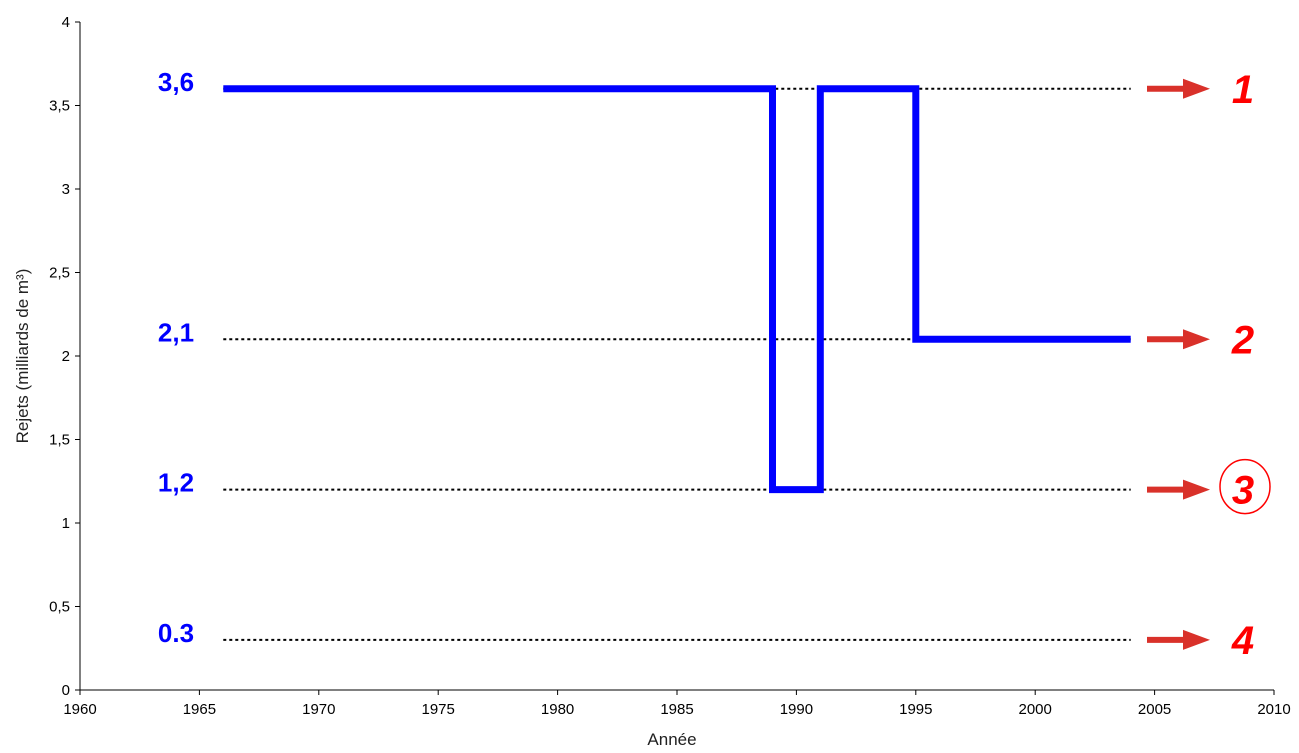 The image size is (1299, 753). I want to click on y-tick-label: 0,5, so click(59, 607).